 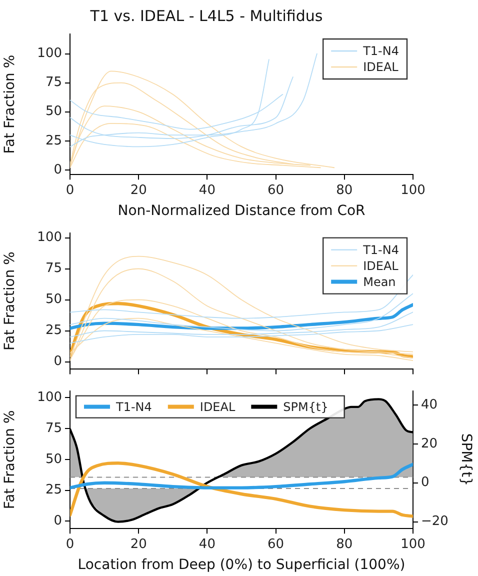 What do you see at coordinates (434, 522) in the screenshot?
I see `y2-tick-label: −20` at bounding box center [434, 522].